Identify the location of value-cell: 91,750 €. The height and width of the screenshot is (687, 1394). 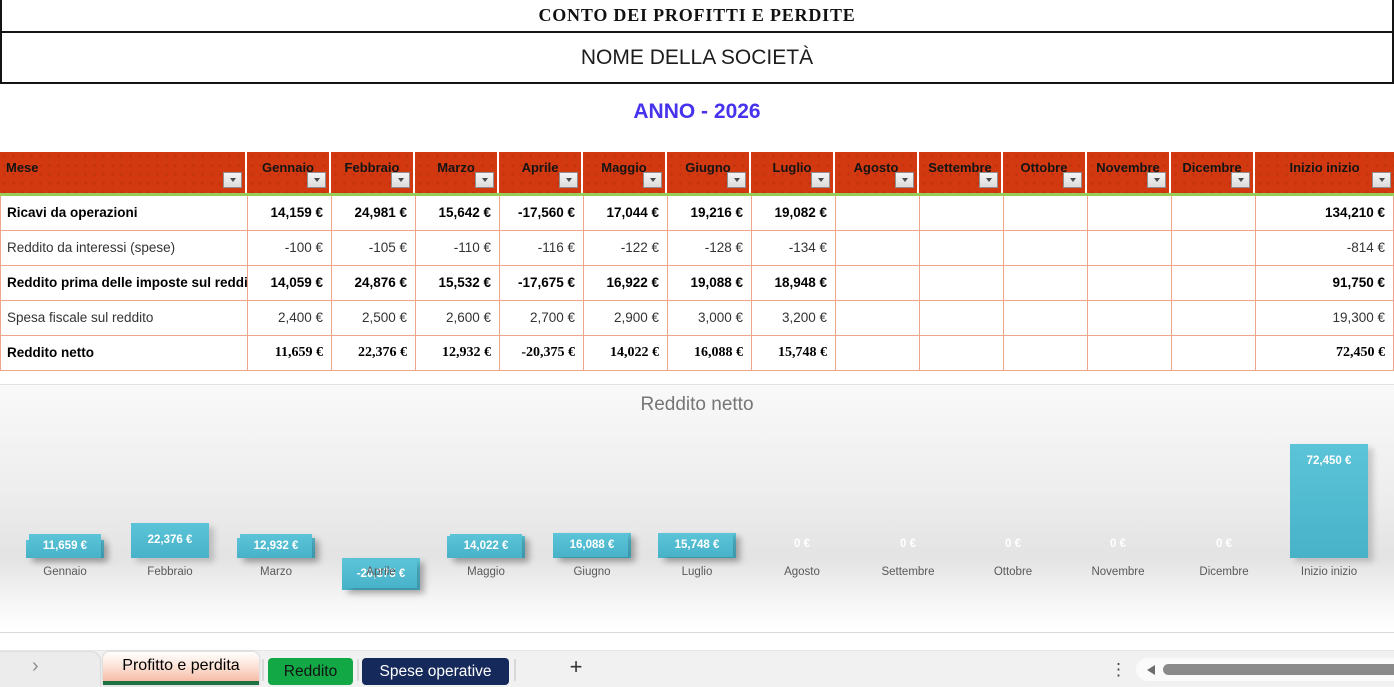
(1325, 283).